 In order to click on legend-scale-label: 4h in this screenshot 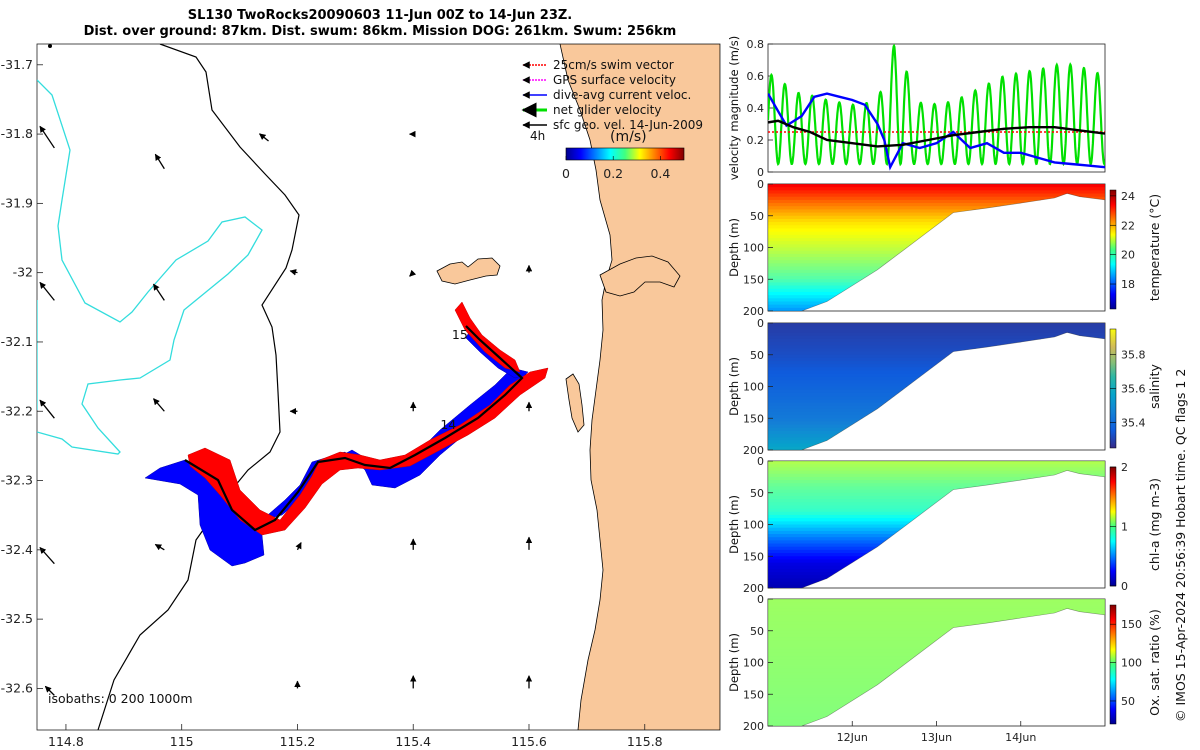, I will do `click(537, 136)`.